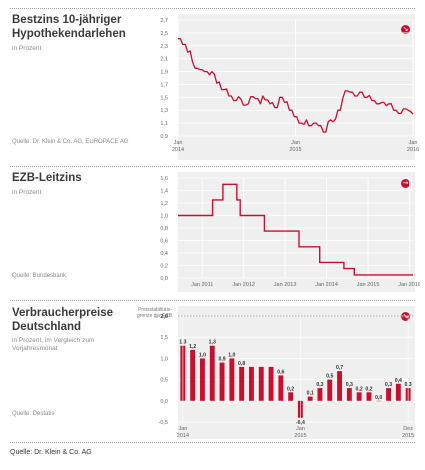 The image size is (425, 470). Describe the element at coordinates (164, 21) in the screenshot. I see `y-tick-label: 2,7` at that location.